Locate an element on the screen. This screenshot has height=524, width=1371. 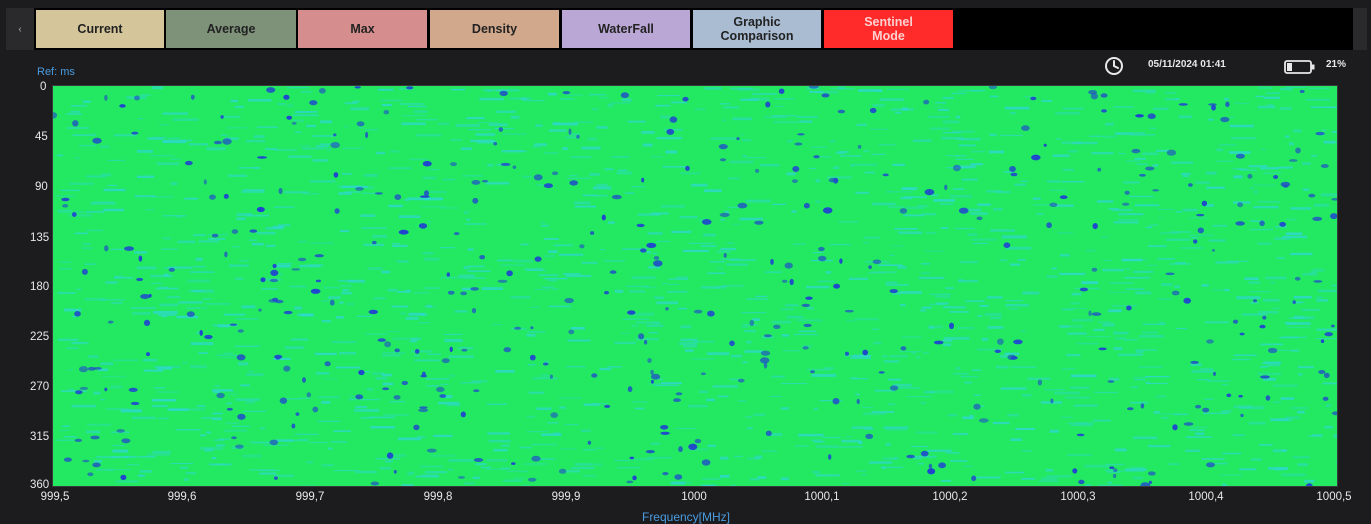
tab-average: Average is located at coordinates (231, 29).